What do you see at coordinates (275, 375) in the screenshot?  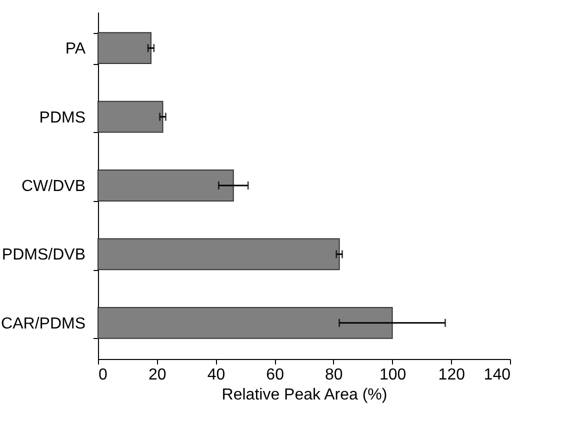 I see `x-tick-label: 60` at bounding box center [275, 375].